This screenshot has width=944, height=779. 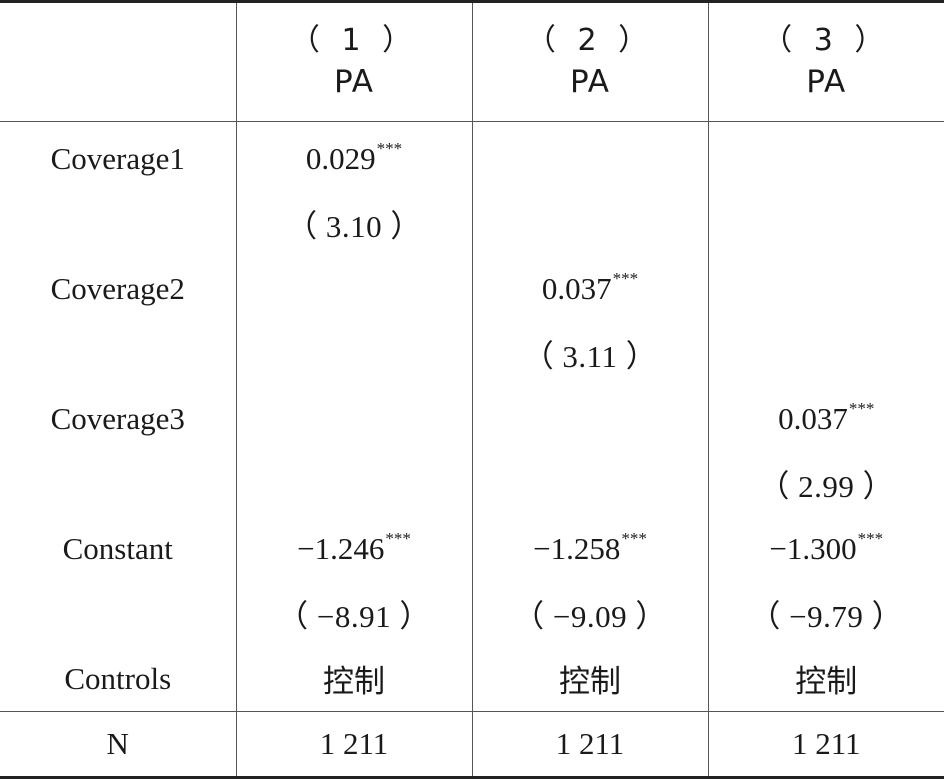 I want to click on table-row: Coverage2 0.037***, so click(x=472, y=288).